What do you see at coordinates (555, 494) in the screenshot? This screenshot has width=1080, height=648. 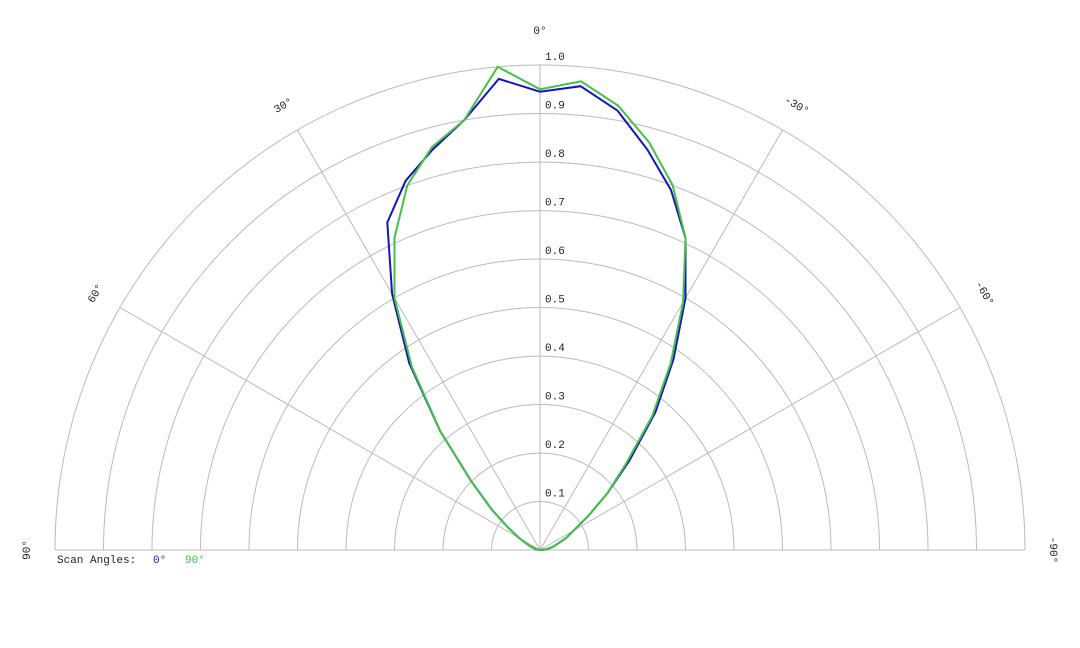 I see `radial-tick-label: 0.1` at bounding box center [555, 494].